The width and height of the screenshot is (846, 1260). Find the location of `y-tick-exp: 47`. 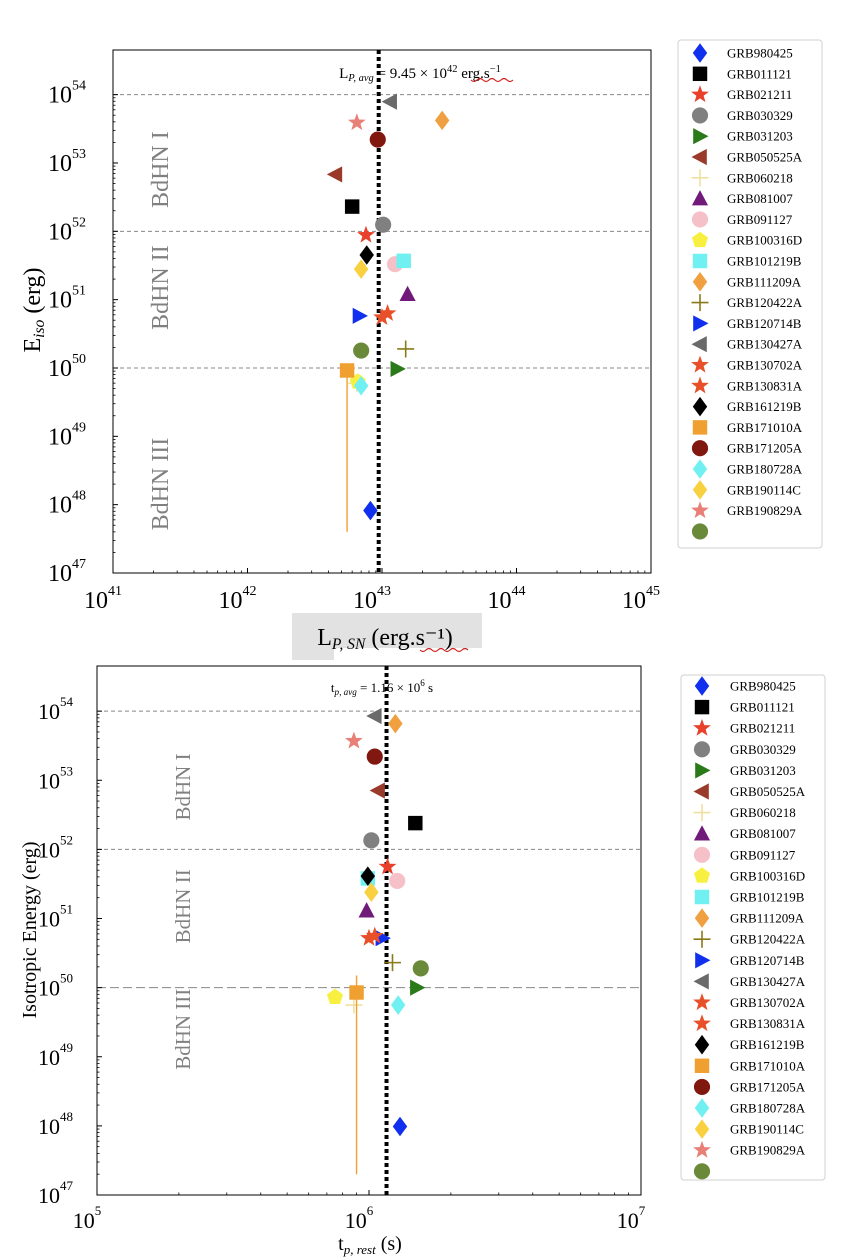

y-tick-exp: 47 is located at coordinates (67, 1185).